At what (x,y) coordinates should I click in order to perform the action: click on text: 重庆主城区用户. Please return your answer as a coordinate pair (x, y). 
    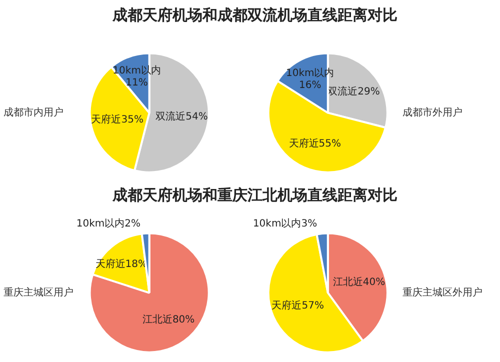
    Looking at the image, I should click on (38, 292).